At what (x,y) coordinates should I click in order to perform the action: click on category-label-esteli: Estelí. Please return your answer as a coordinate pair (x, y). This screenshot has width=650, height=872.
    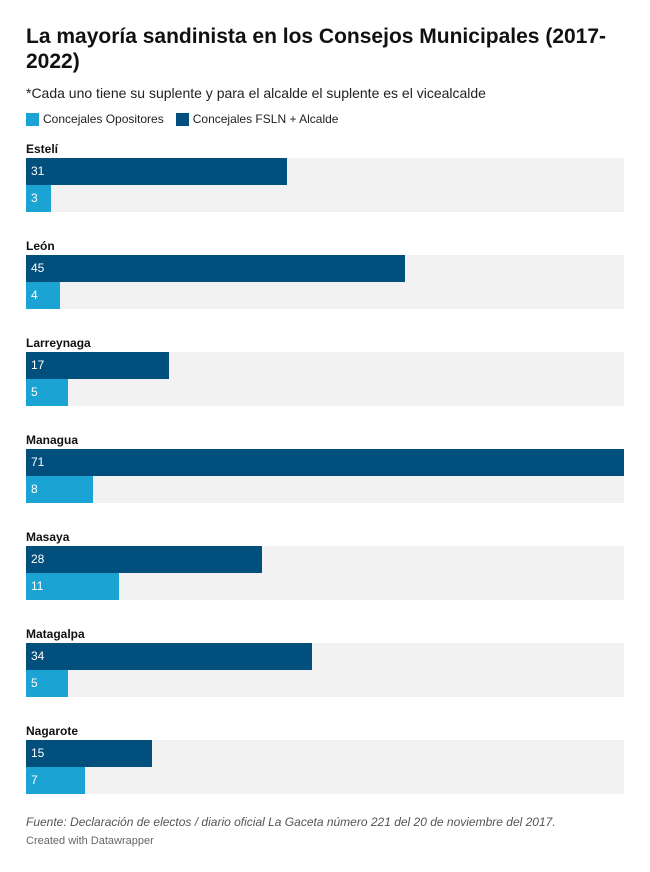
    Looking at the image, I should click on (42, 149).